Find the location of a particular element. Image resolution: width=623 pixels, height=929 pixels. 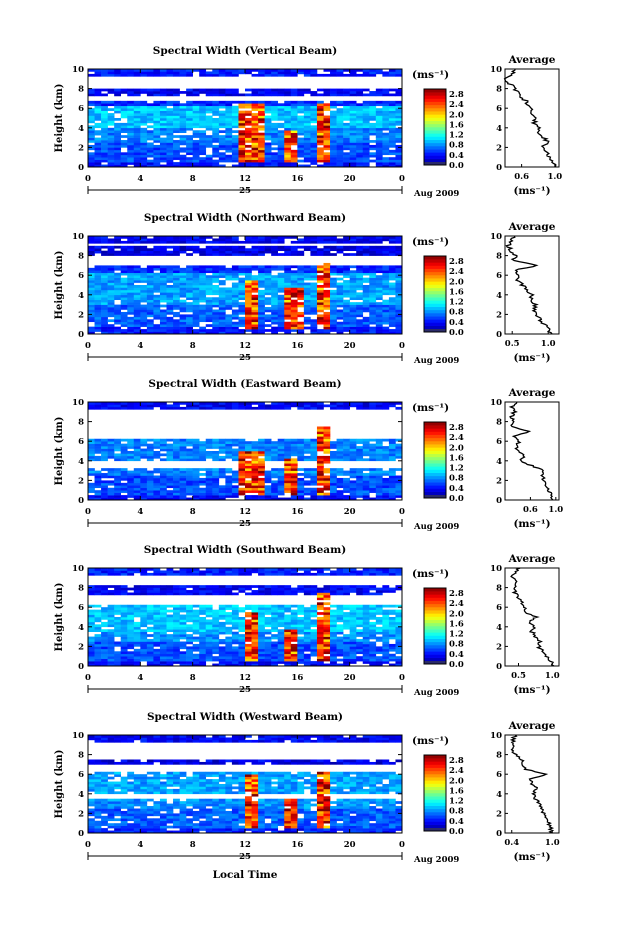

colorbar-segment is located at coordinates (435, 132).